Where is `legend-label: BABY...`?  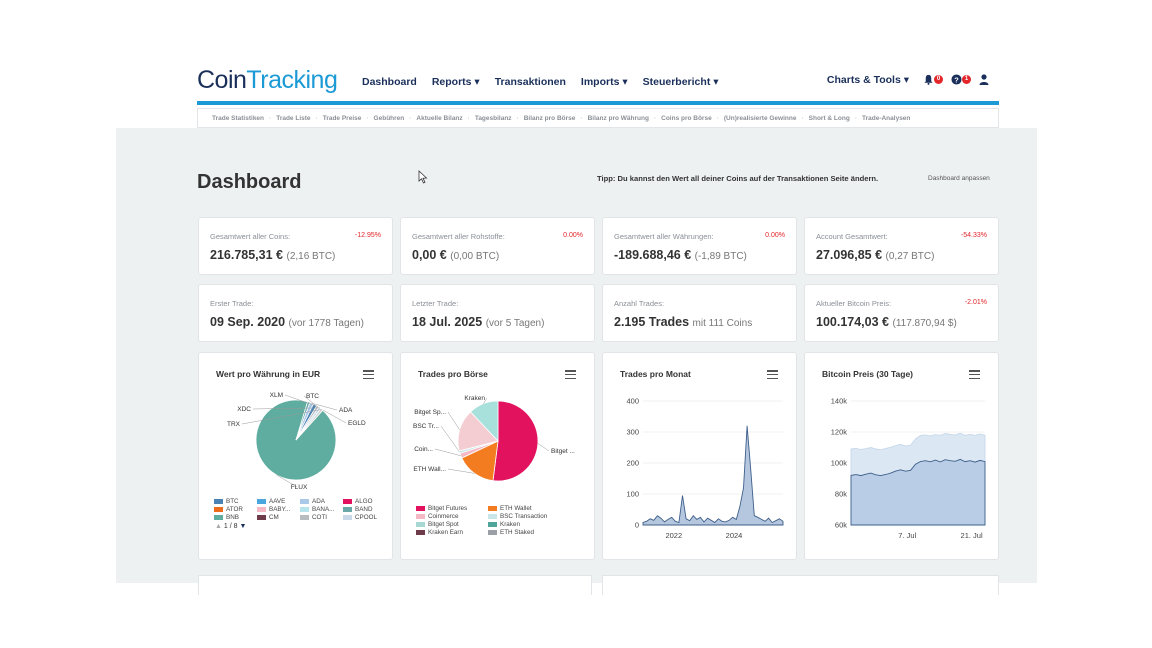
legend-label: BABY... is located at coordinates (280, 509).